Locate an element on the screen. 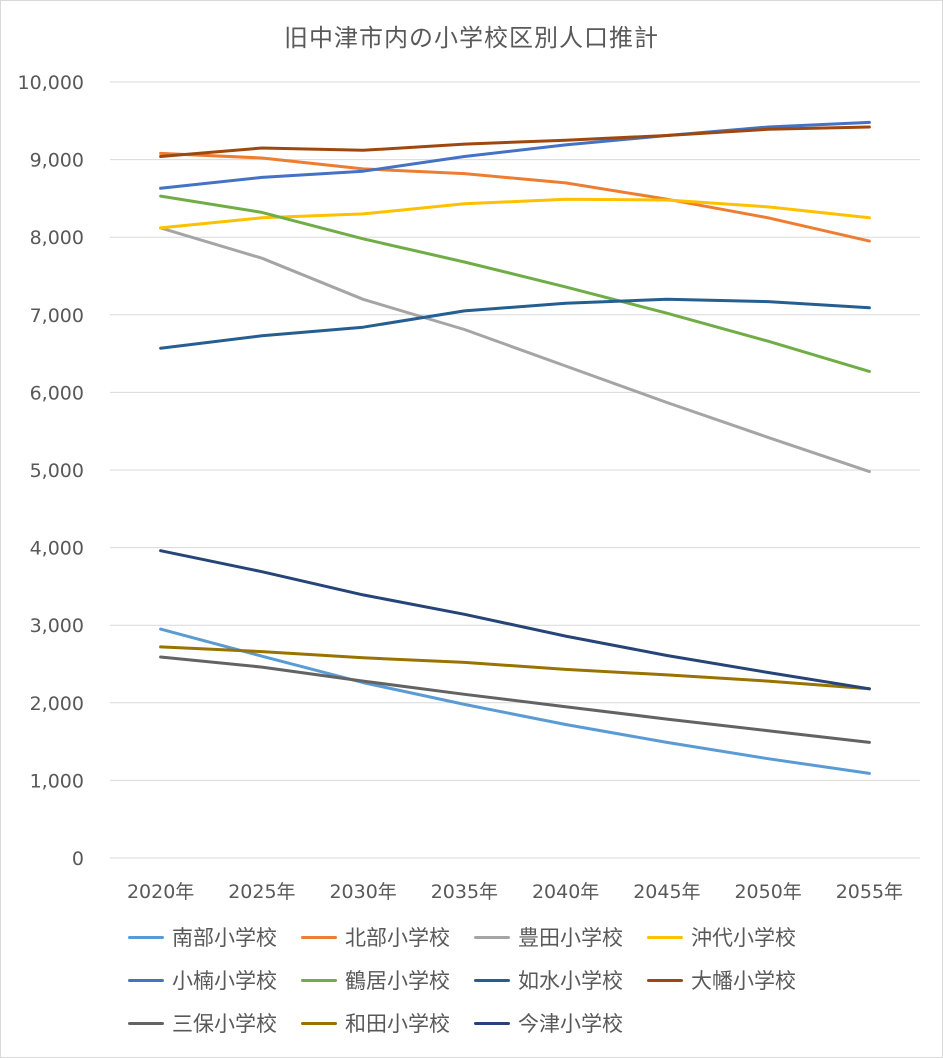 Image resolution: width=943 pixels, height=1058 pixels. legend-item: 鶴居小学校 is located at coordinates (375, 980).